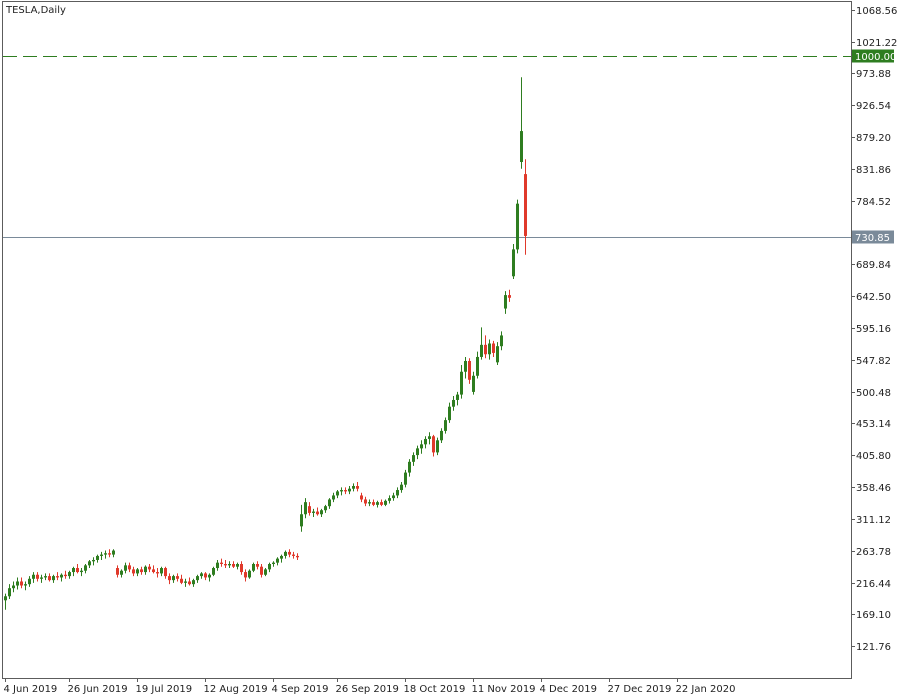 The height and width of the screenshot is (700, 900). I want to click on y-tick-label: 405.80, so click(873, 456).